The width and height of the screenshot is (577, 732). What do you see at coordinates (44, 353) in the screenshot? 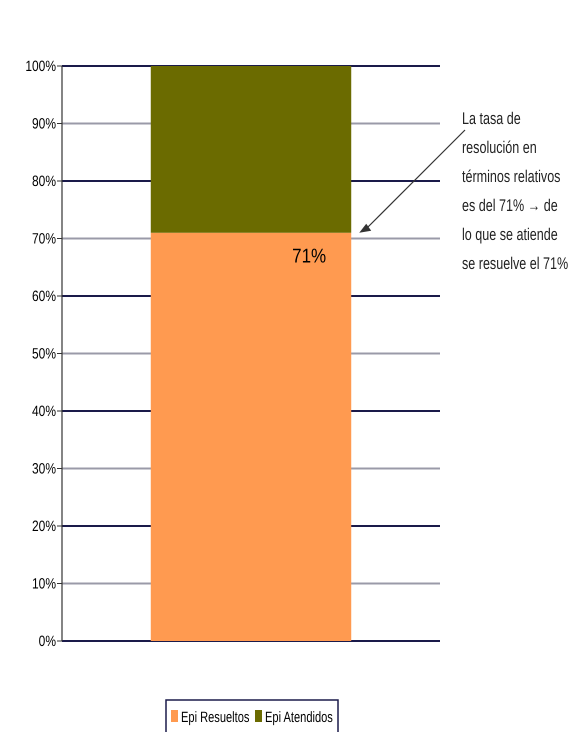
I see `y-tick-label: 50%` at bounding box center [44, 353].